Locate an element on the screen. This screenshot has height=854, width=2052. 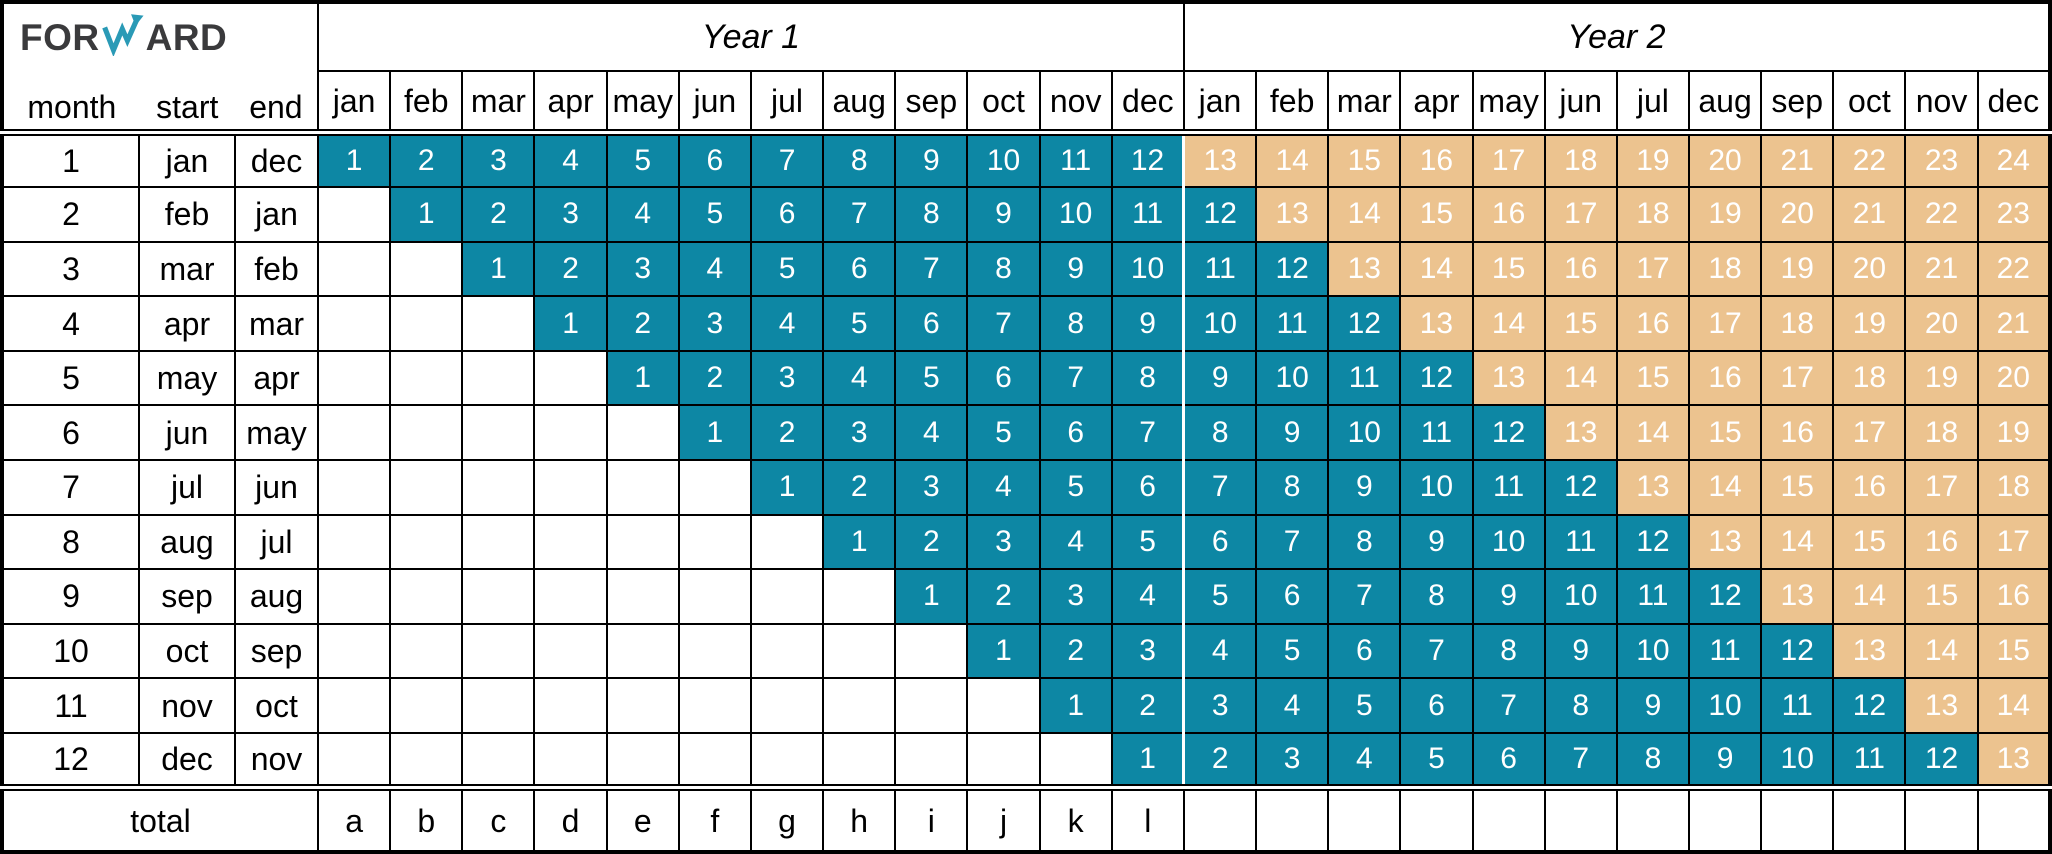
row-number-cell: 4 is located at coordinates (70, 323).